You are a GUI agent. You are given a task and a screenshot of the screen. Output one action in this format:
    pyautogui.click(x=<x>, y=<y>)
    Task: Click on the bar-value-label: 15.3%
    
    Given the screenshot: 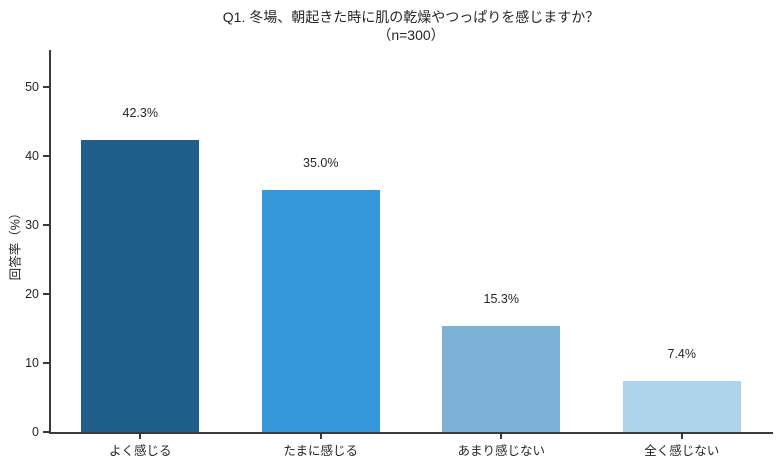 What is the action you would take?
    pyautogui.click(x=501, y=299)
    